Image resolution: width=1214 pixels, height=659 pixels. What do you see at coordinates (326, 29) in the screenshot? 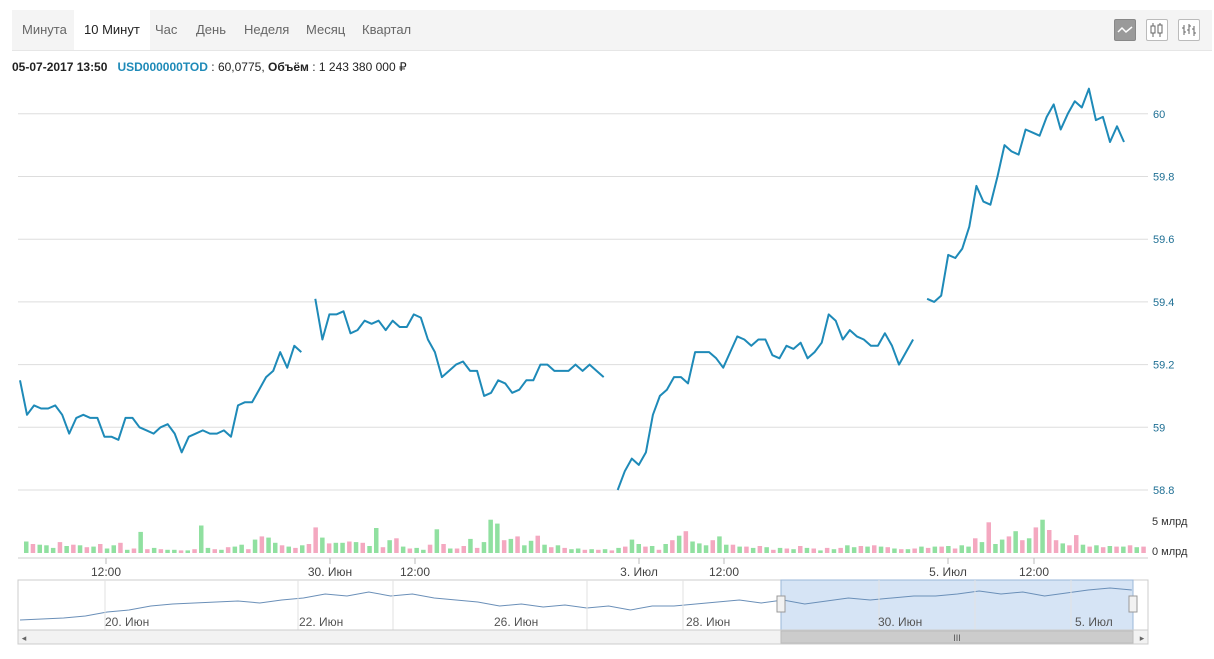
I see `tab-month: Месяц` at bounding box center [326, 29].